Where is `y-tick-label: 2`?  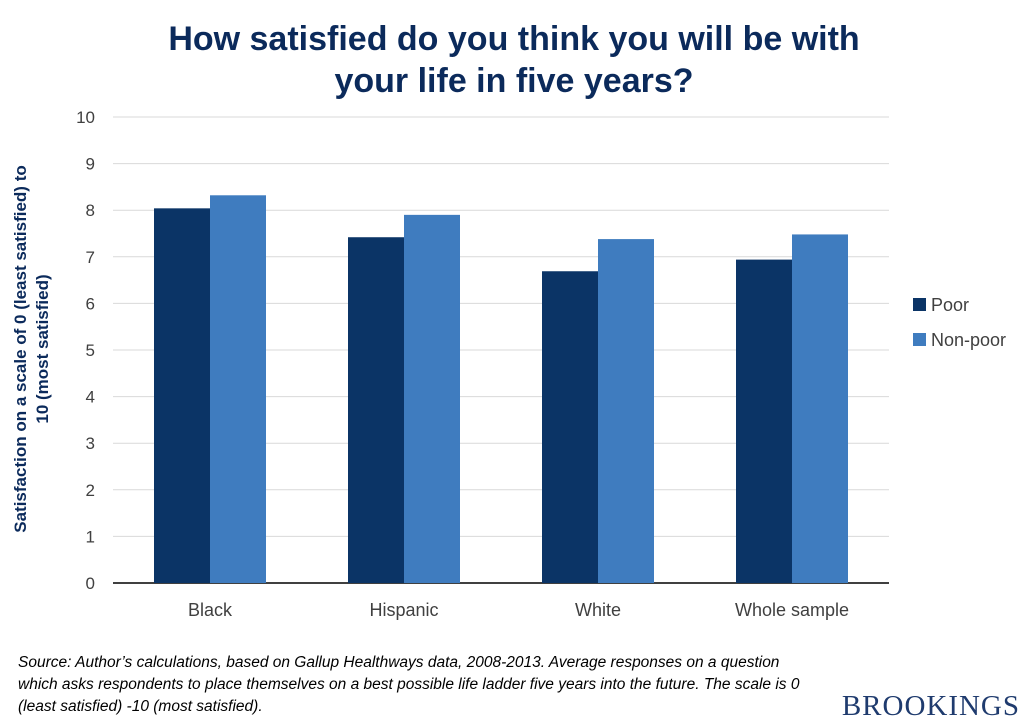 y-tick-label: 2 is located at coordinates (90, 490).